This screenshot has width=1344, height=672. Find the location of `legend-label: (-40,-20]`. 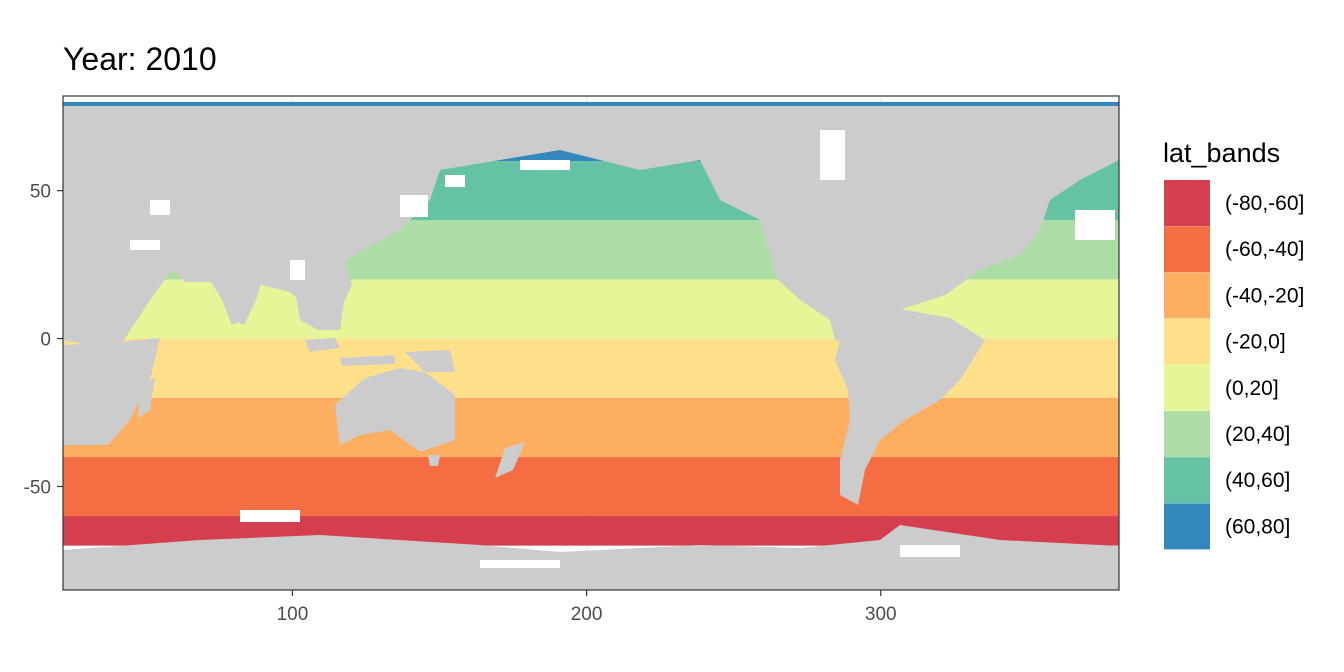

legend-label: (-40,-20] is located at coordinates (1264, 295).